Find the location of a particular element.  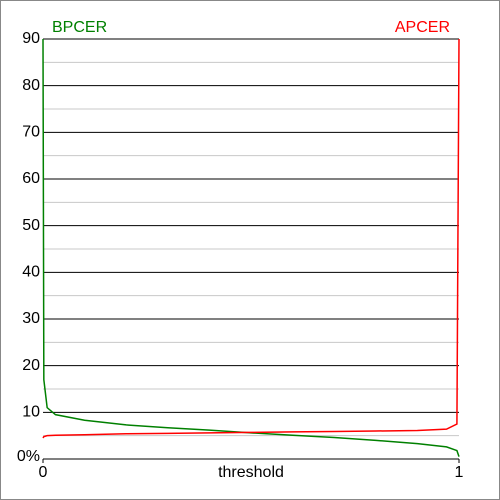

y-tick-label: 90 is located at coordinates (31, 38).